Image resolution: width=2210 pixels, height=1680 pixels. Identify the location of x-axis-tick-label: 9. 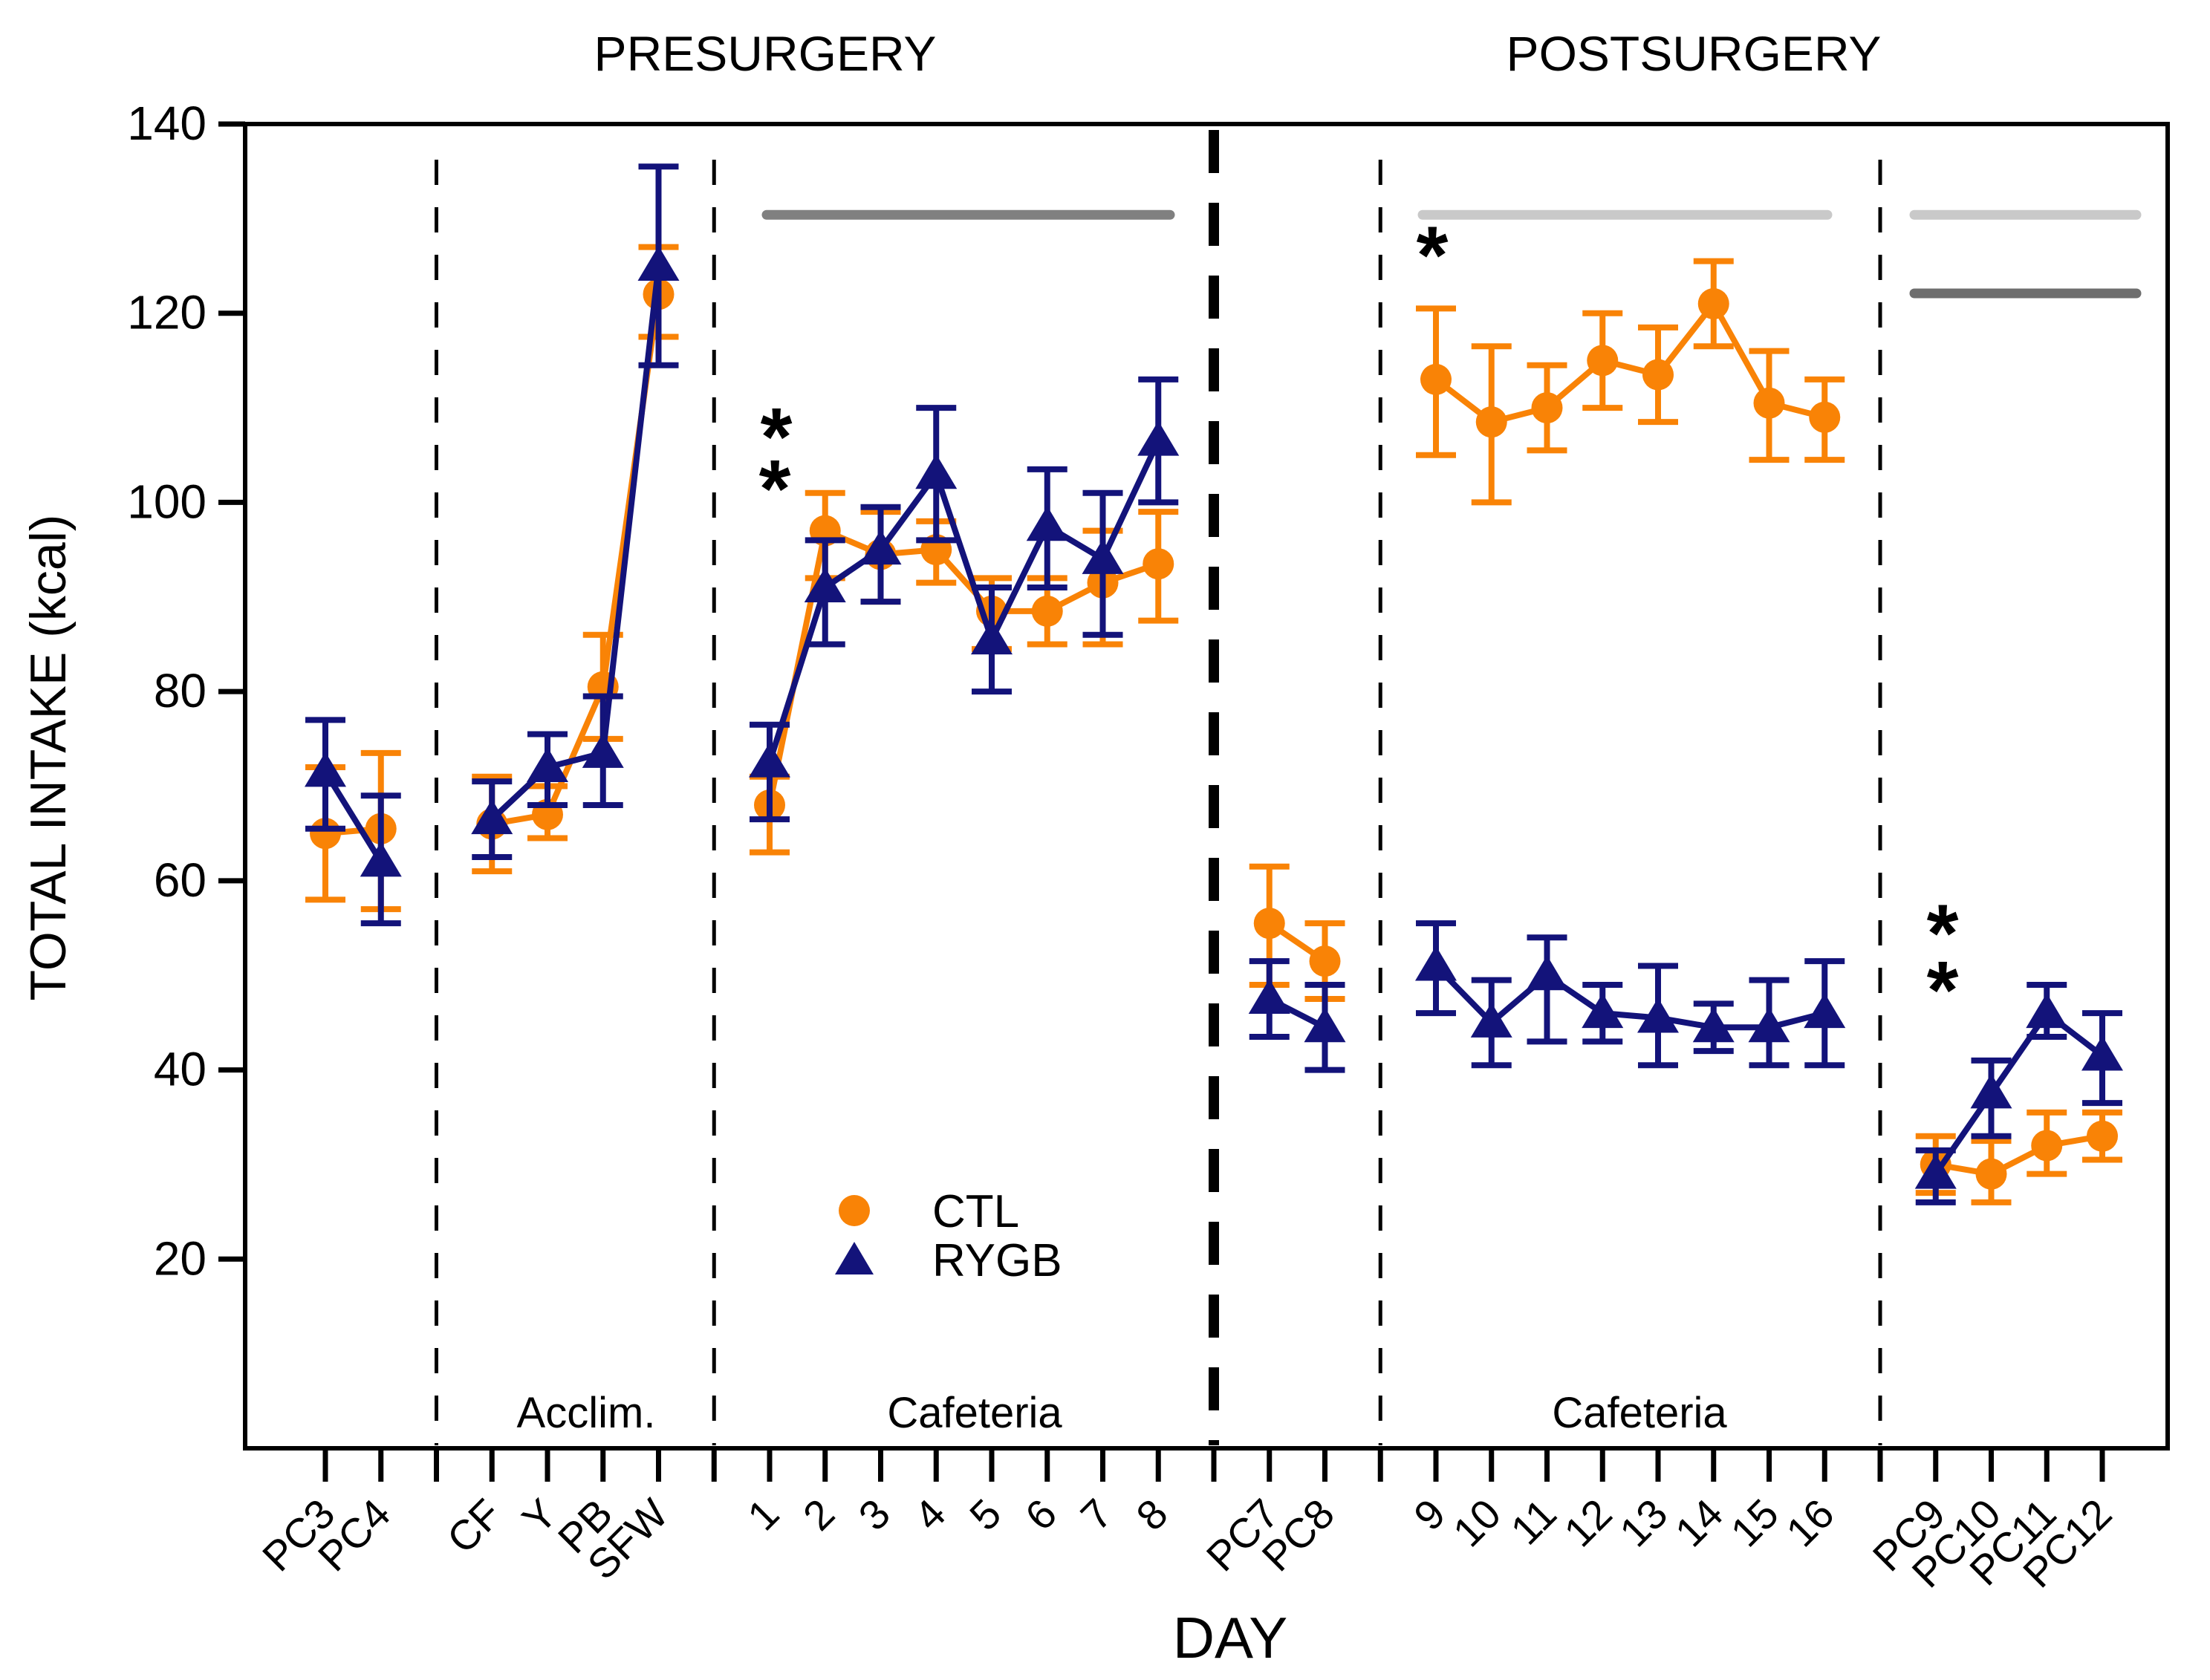
(1430, 1515).